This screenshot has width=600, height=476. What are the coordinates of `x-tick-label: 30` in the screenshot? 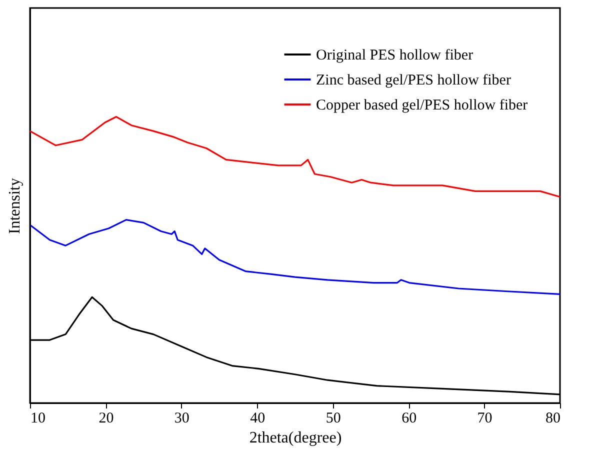 It's located at (182, 418).